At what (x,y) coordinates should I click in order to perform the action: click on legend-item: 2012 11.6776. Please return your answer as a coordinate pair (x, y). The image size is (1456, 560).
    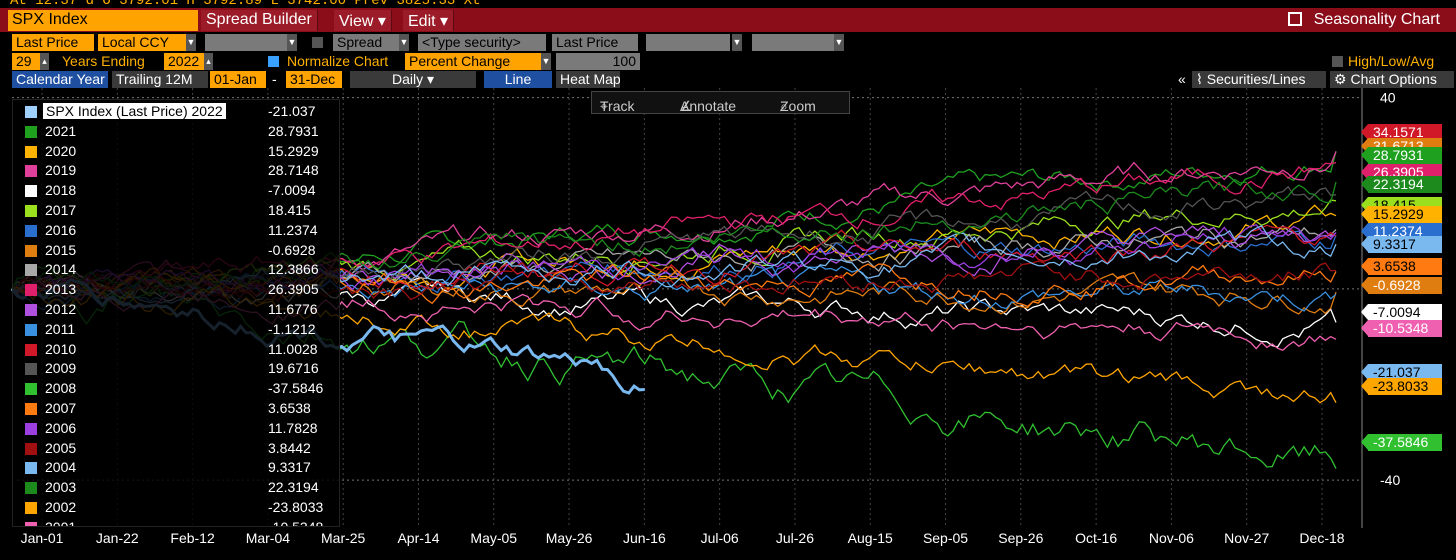
    Looking at the image, I should click on (176, 310).